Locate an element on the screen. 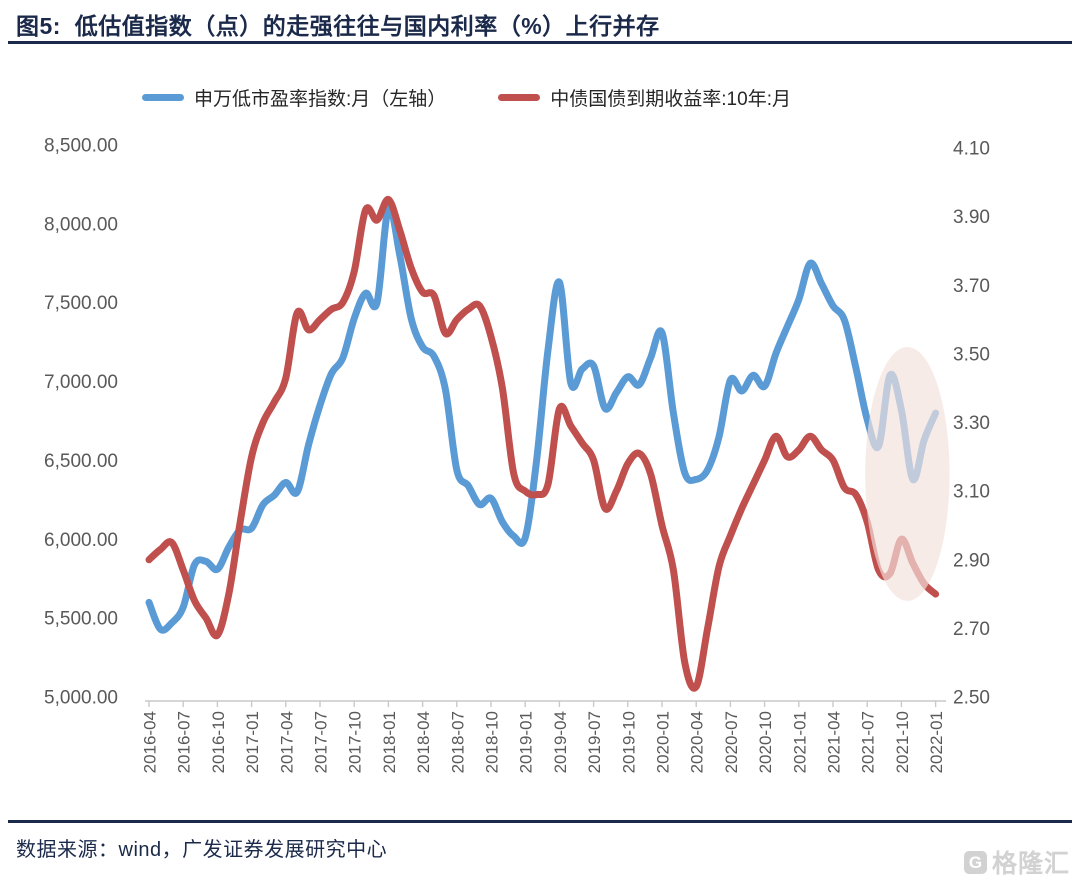 The image size is (1080, 881). svg-text: 2020-07 is located at coordinates (731, 742).